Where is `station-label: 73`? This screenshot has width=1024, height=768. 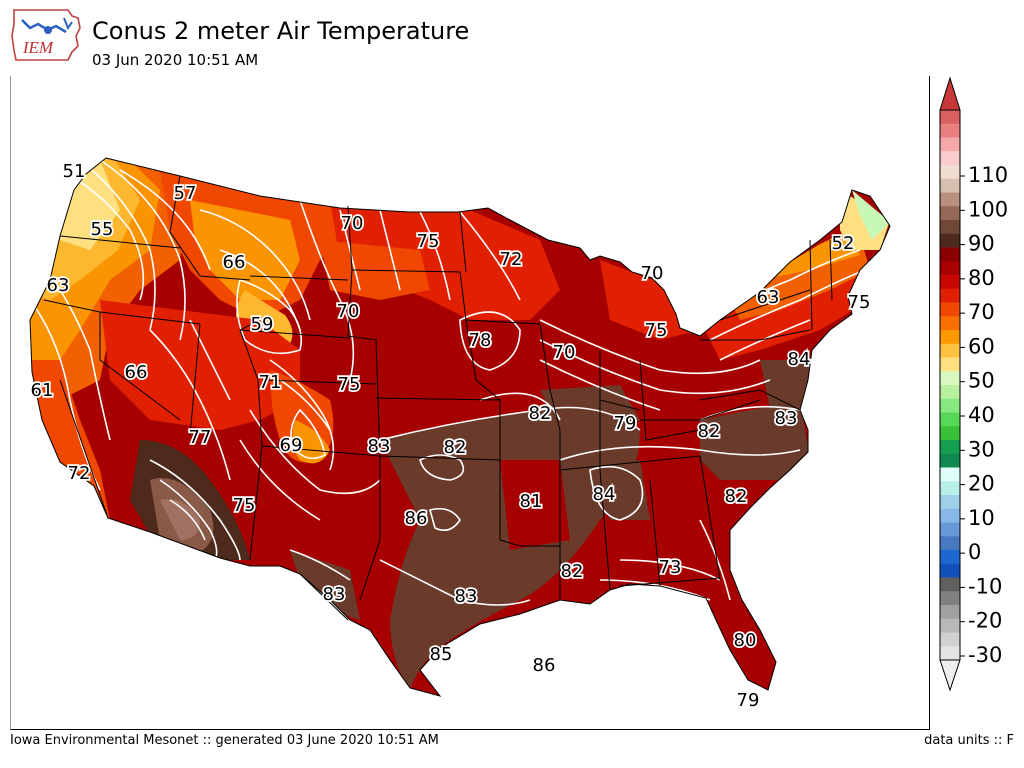
station-label: 73 is located at coordinates (670, 567).